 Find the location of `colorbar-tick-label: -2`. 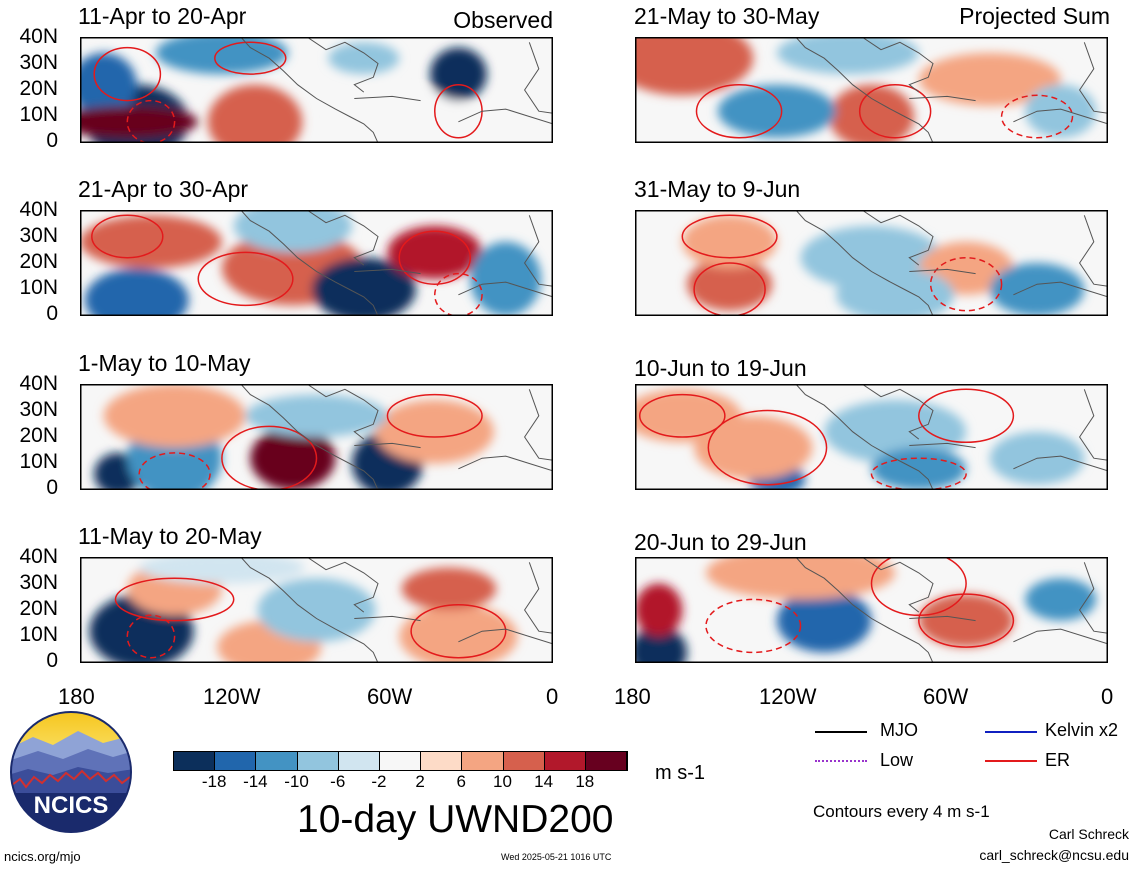

colorbar-tick-label: -2 is located at coordinates (379, 781).